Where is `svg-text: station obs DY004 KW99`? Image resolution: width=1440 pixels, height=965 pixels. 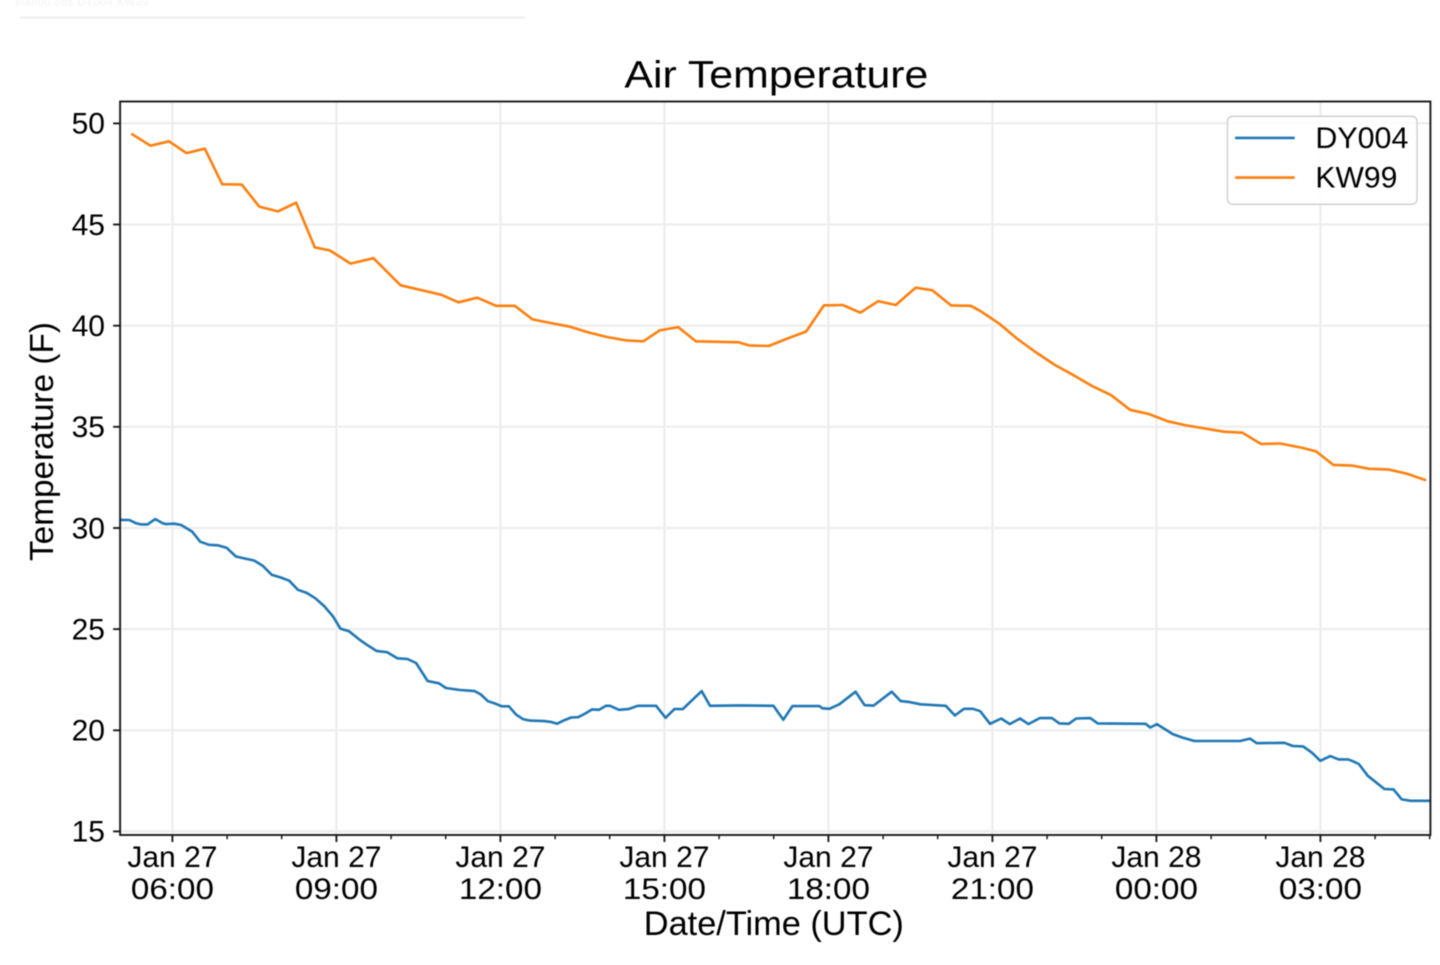 svg-text: station obs DY004 KW99 is located at coordinates (82, 4).